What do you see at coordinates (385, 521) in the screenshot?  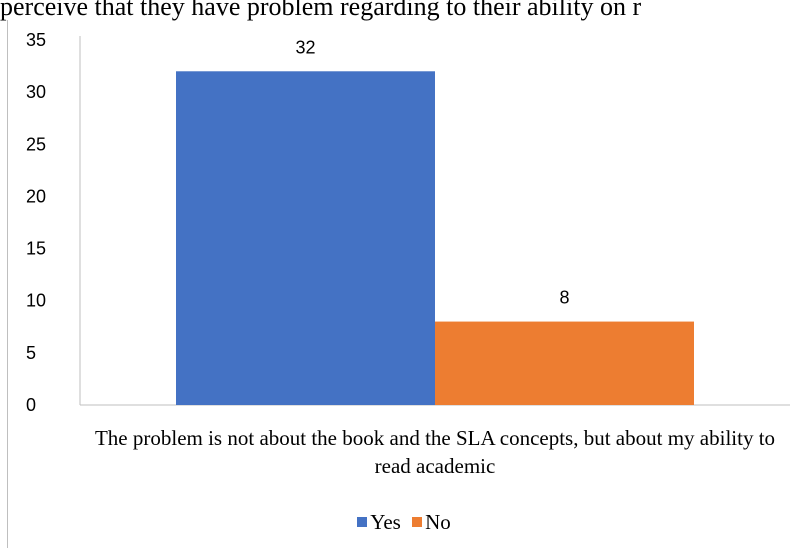 I see `legend-label-yes: Yes` at bounding box center [385, 521].